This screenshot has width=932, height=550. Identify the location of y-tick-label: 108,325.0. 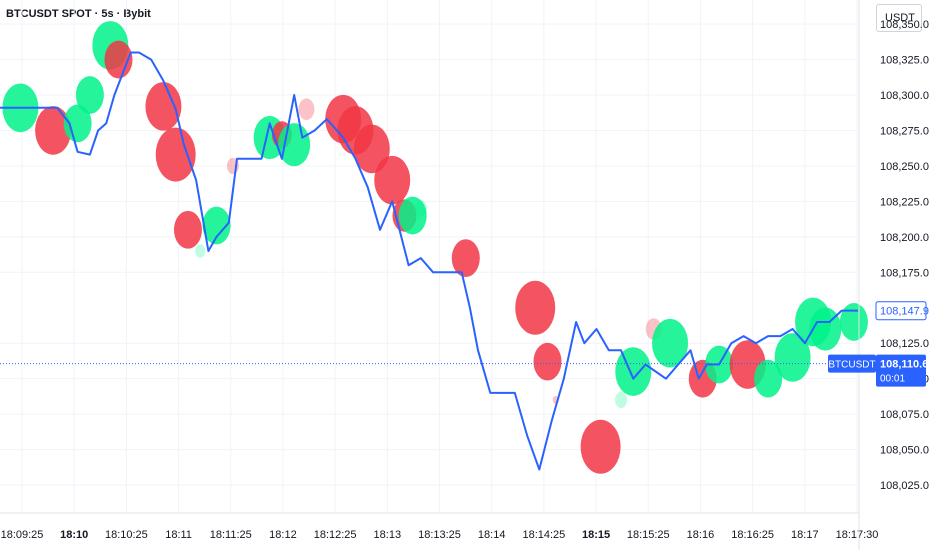
(904, 61).